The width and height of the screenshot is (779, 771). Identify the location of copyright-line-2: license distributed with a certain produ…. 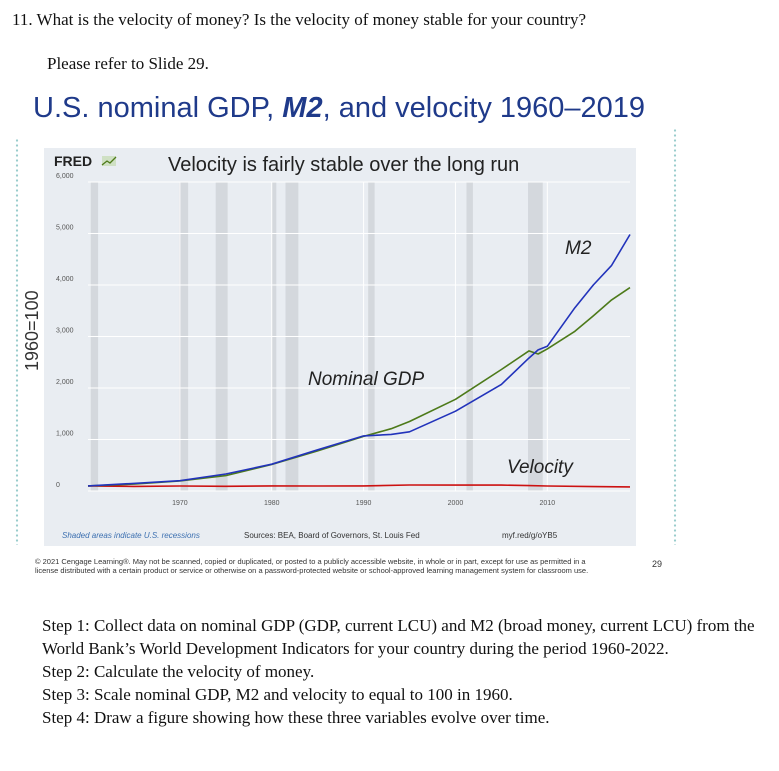
(312, 570).